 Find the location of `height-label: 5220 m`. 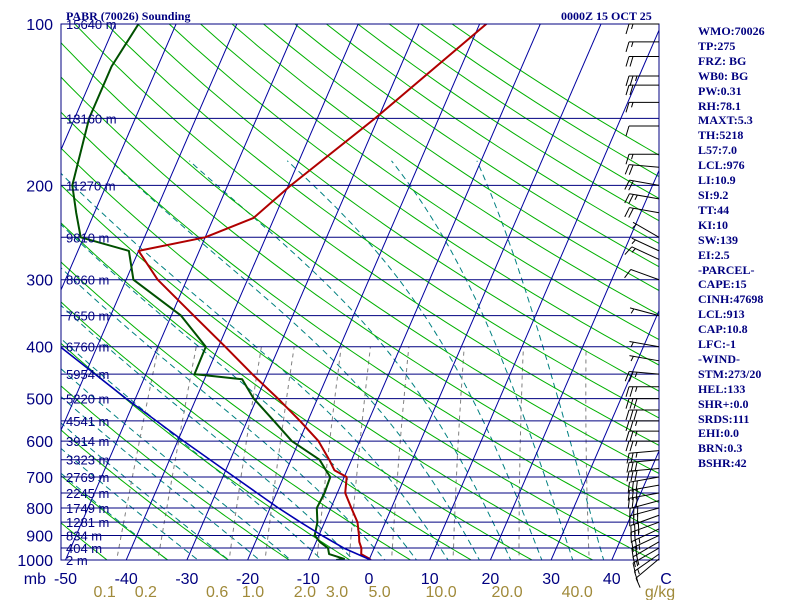

height-label: 5220 m is located at coordinates (87, 399).